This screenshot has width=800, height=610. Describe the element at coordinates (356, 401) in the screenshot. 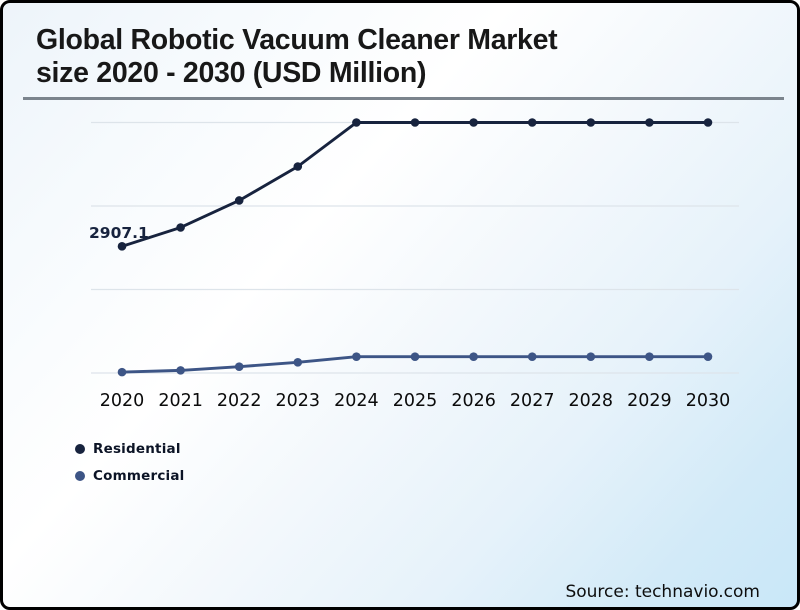

I see `x-axis-label: 2024` at that location.